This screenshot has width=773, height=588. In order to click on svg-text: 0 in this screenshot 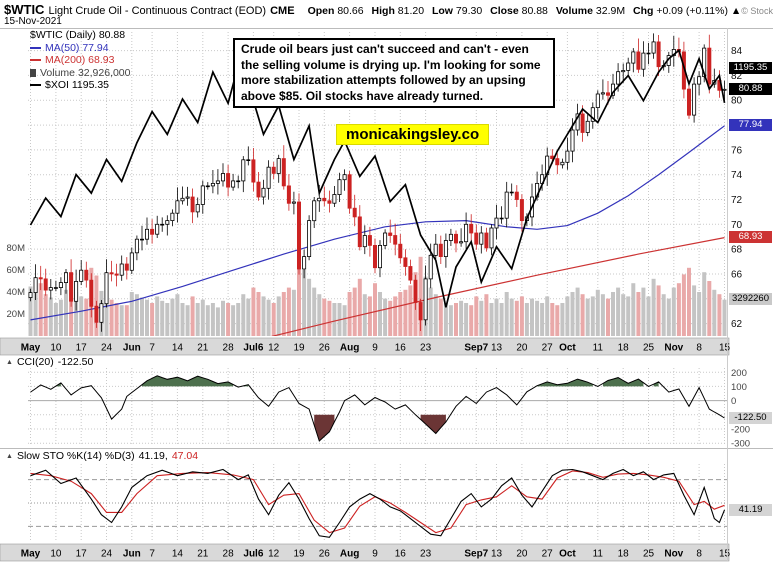, I will do `click(733, 401)`.